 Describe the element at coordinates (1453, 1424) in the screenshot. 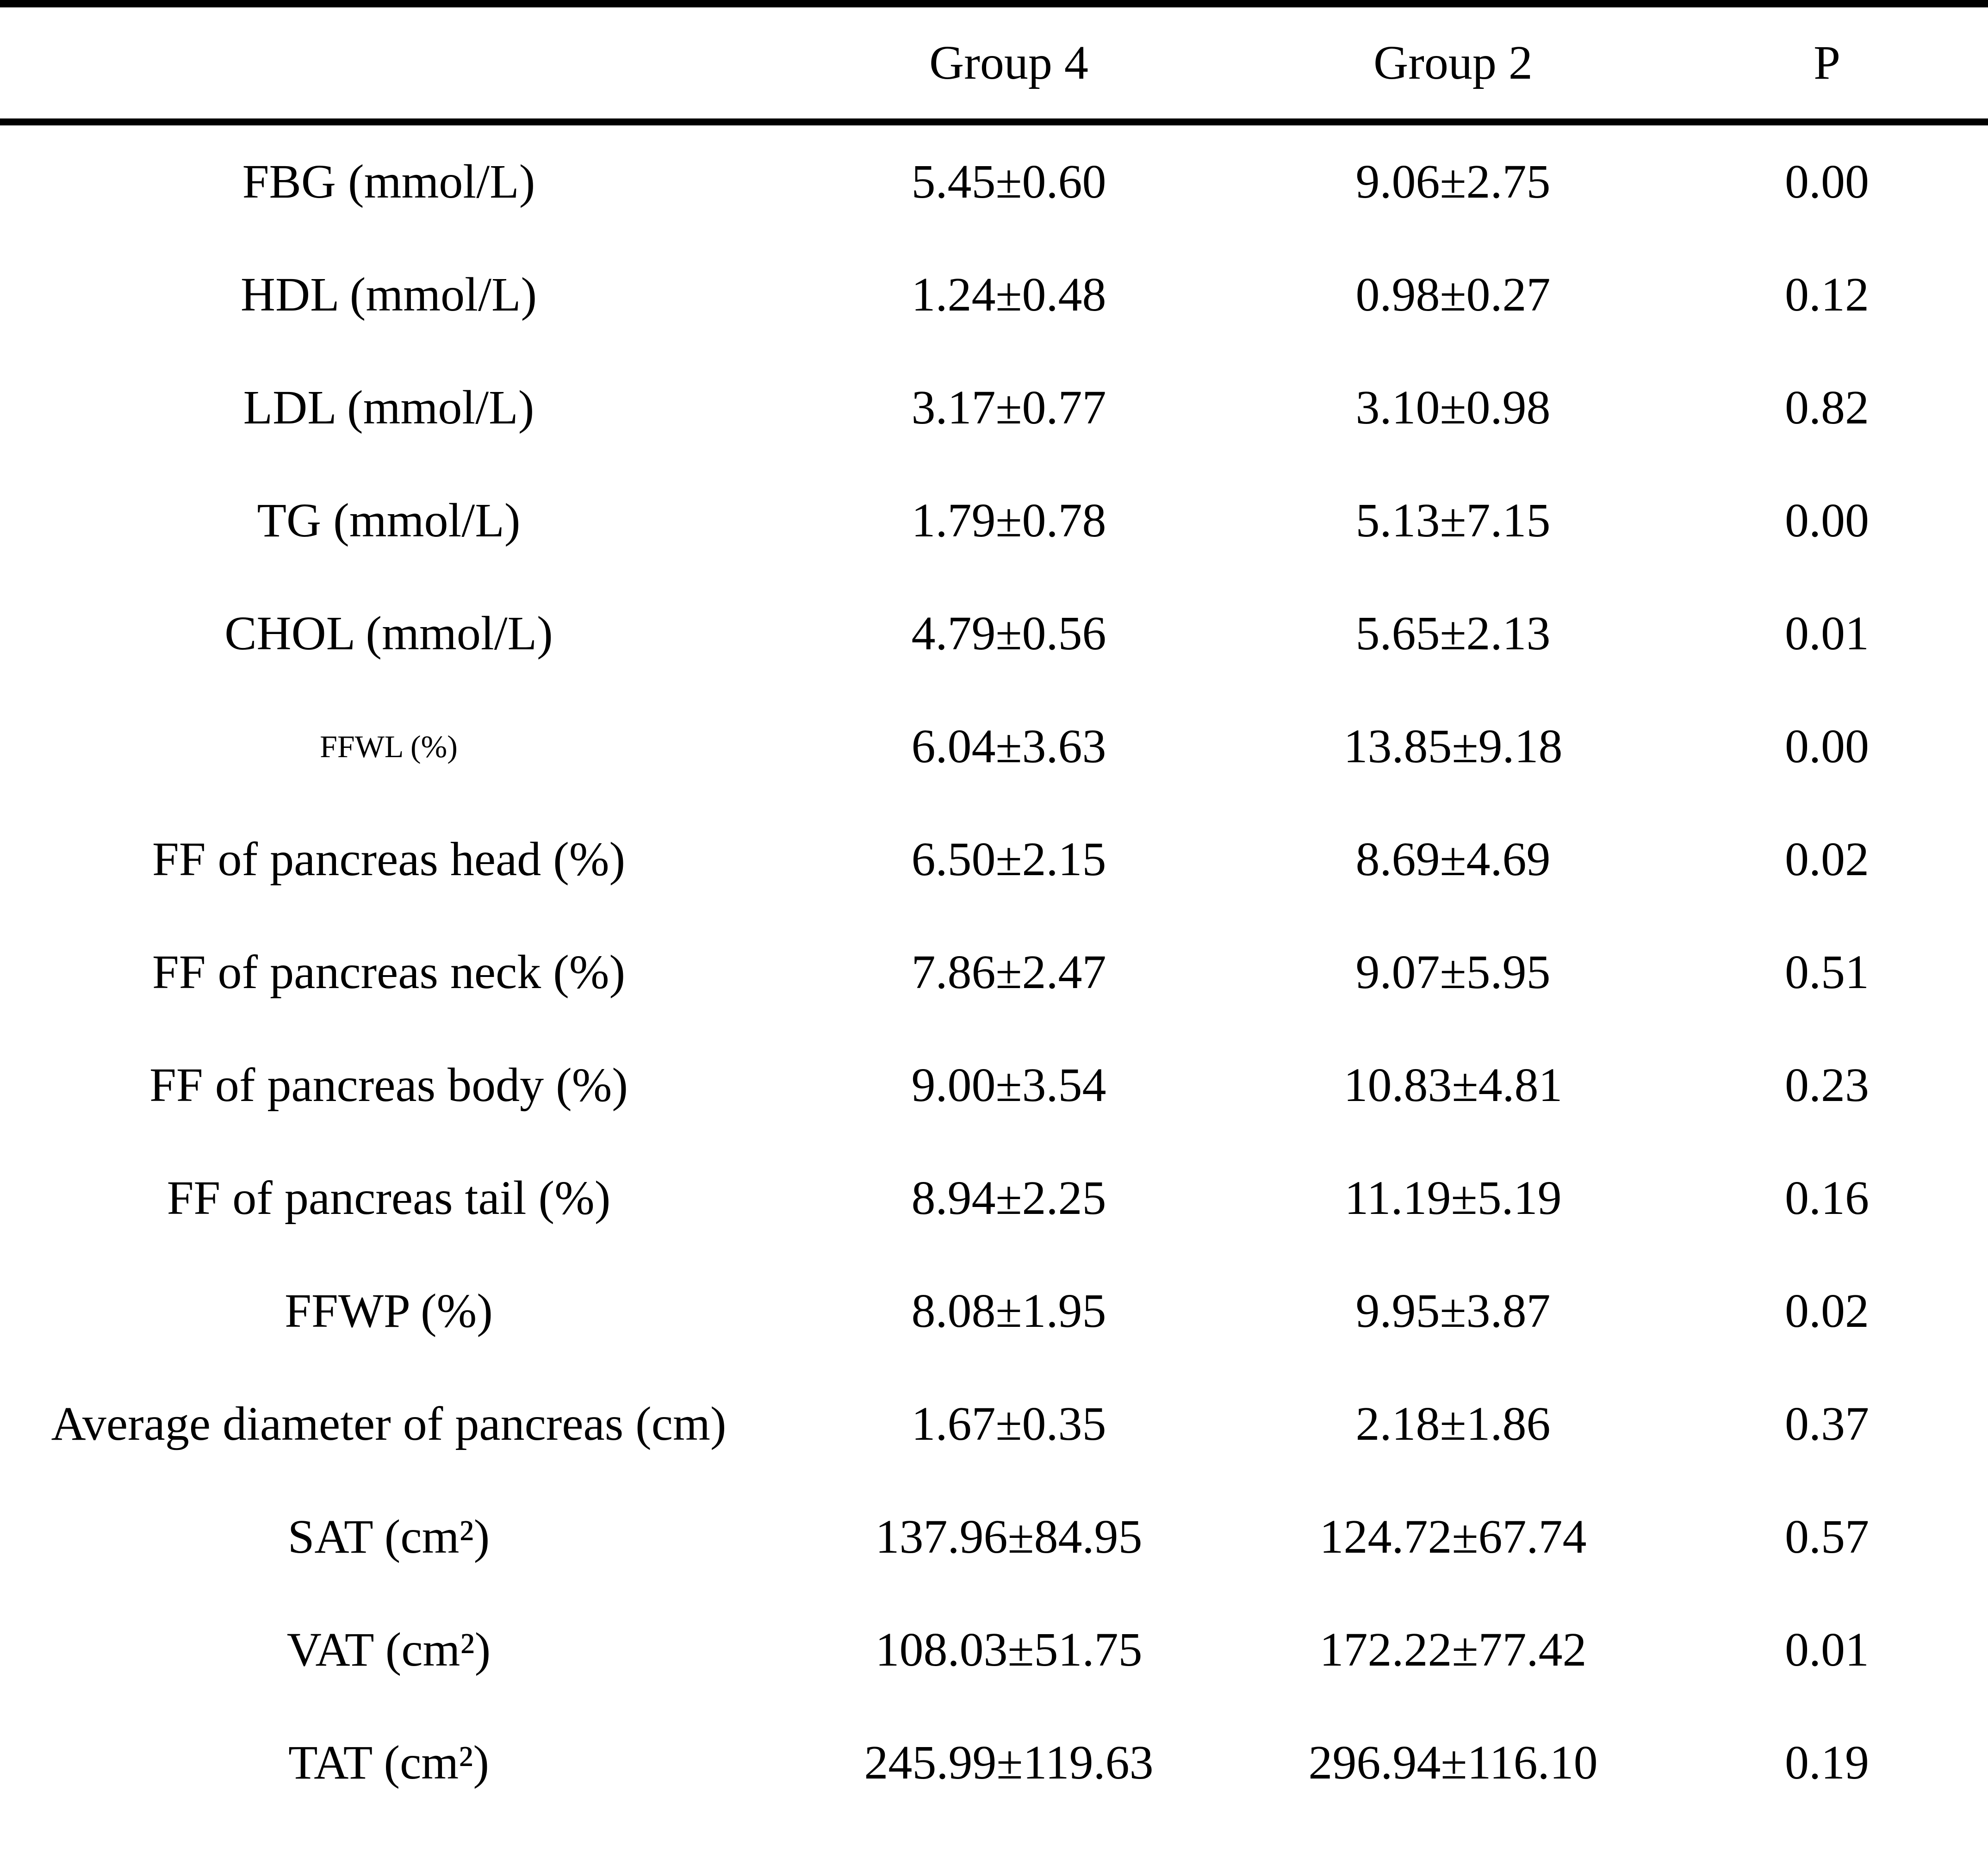

I see `group2-value: 2.18±1.86` at that location.